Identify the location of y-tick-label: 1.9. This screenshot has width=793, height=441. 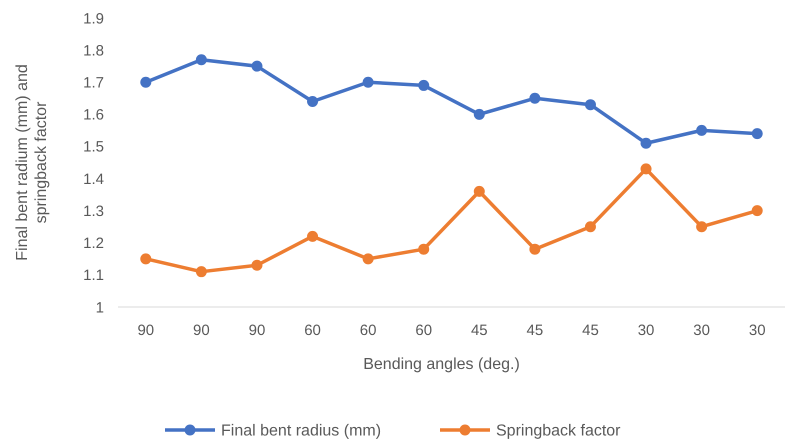
(93, 19).